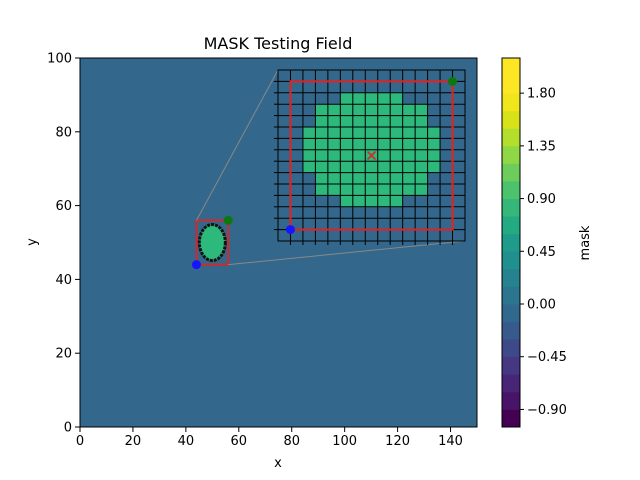 The height and width of the screenshot is (480, 640). I want to click on colorbar: −0.90 −0.45 0.00 0.45 0.90 1.35 1.80, so click(534, 242).